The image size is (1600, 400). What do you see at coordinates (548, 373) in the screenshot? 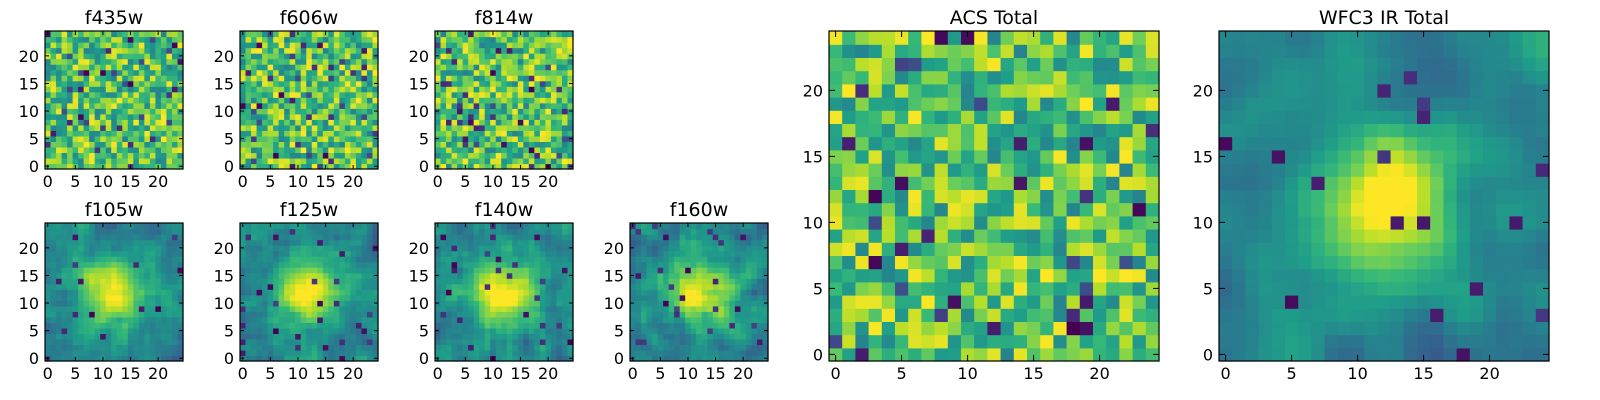
I see `x-tick-label: 20` at bounding box center [548, 373].